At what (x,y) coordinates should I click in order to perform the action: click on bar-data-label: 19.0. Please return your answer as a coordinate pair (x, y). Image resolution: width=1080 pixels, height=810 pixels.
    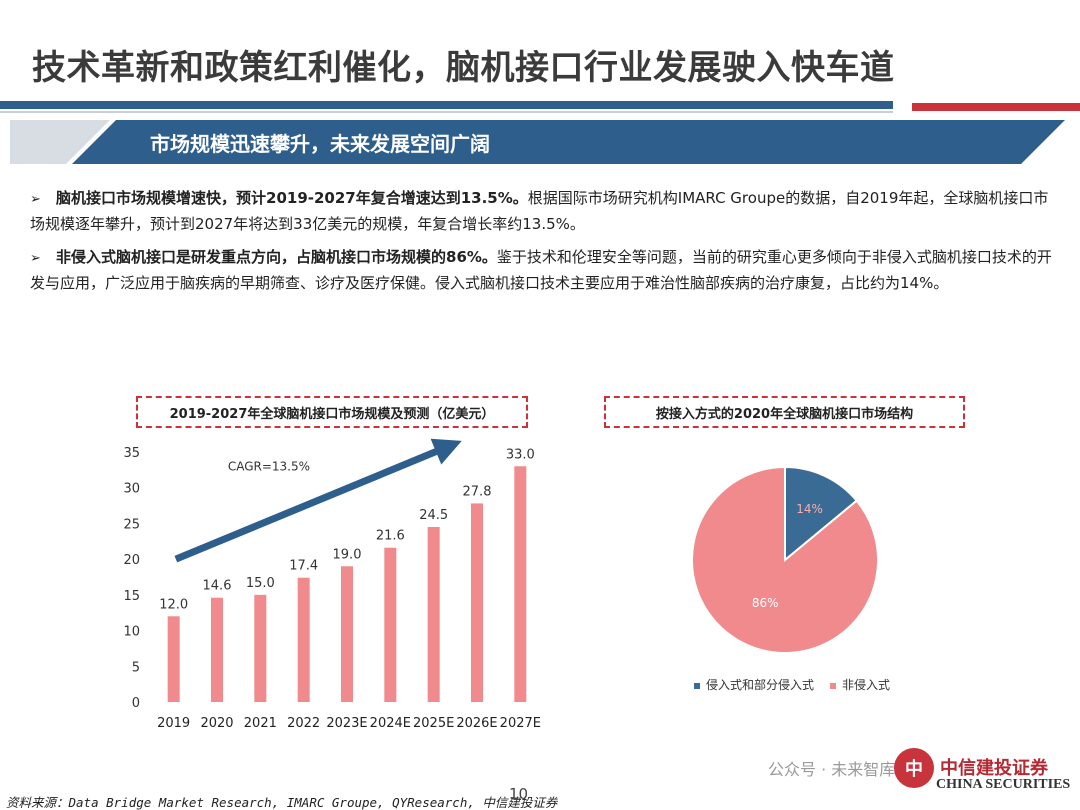
    Looking at the image, I should click on (347, 554).